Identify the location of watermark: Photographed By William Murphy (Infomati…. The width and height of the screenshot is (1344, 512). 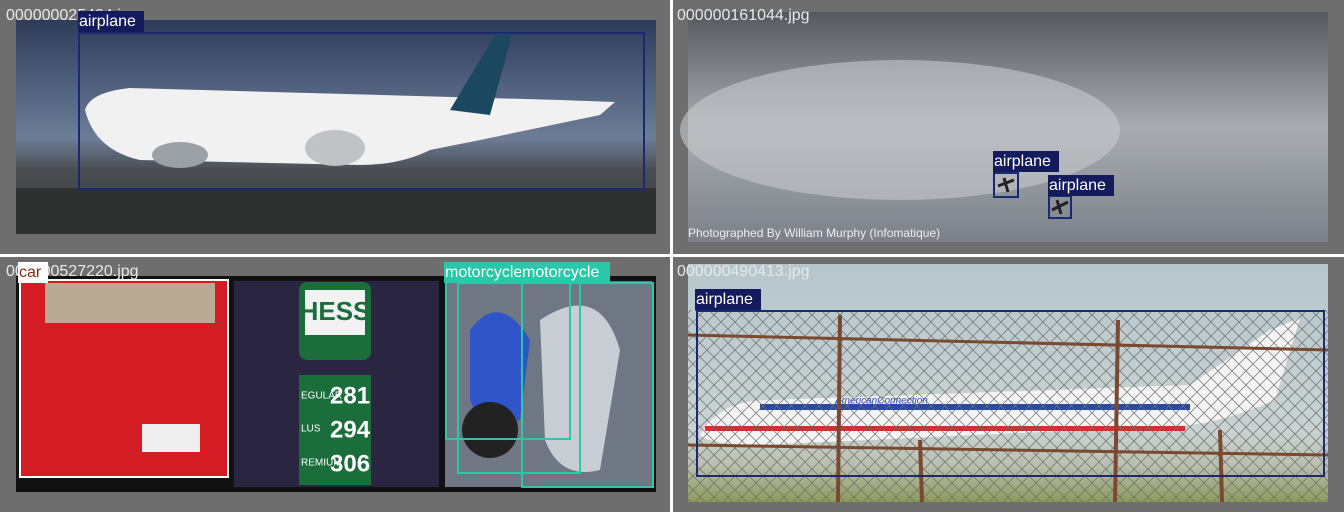
(814, 233).